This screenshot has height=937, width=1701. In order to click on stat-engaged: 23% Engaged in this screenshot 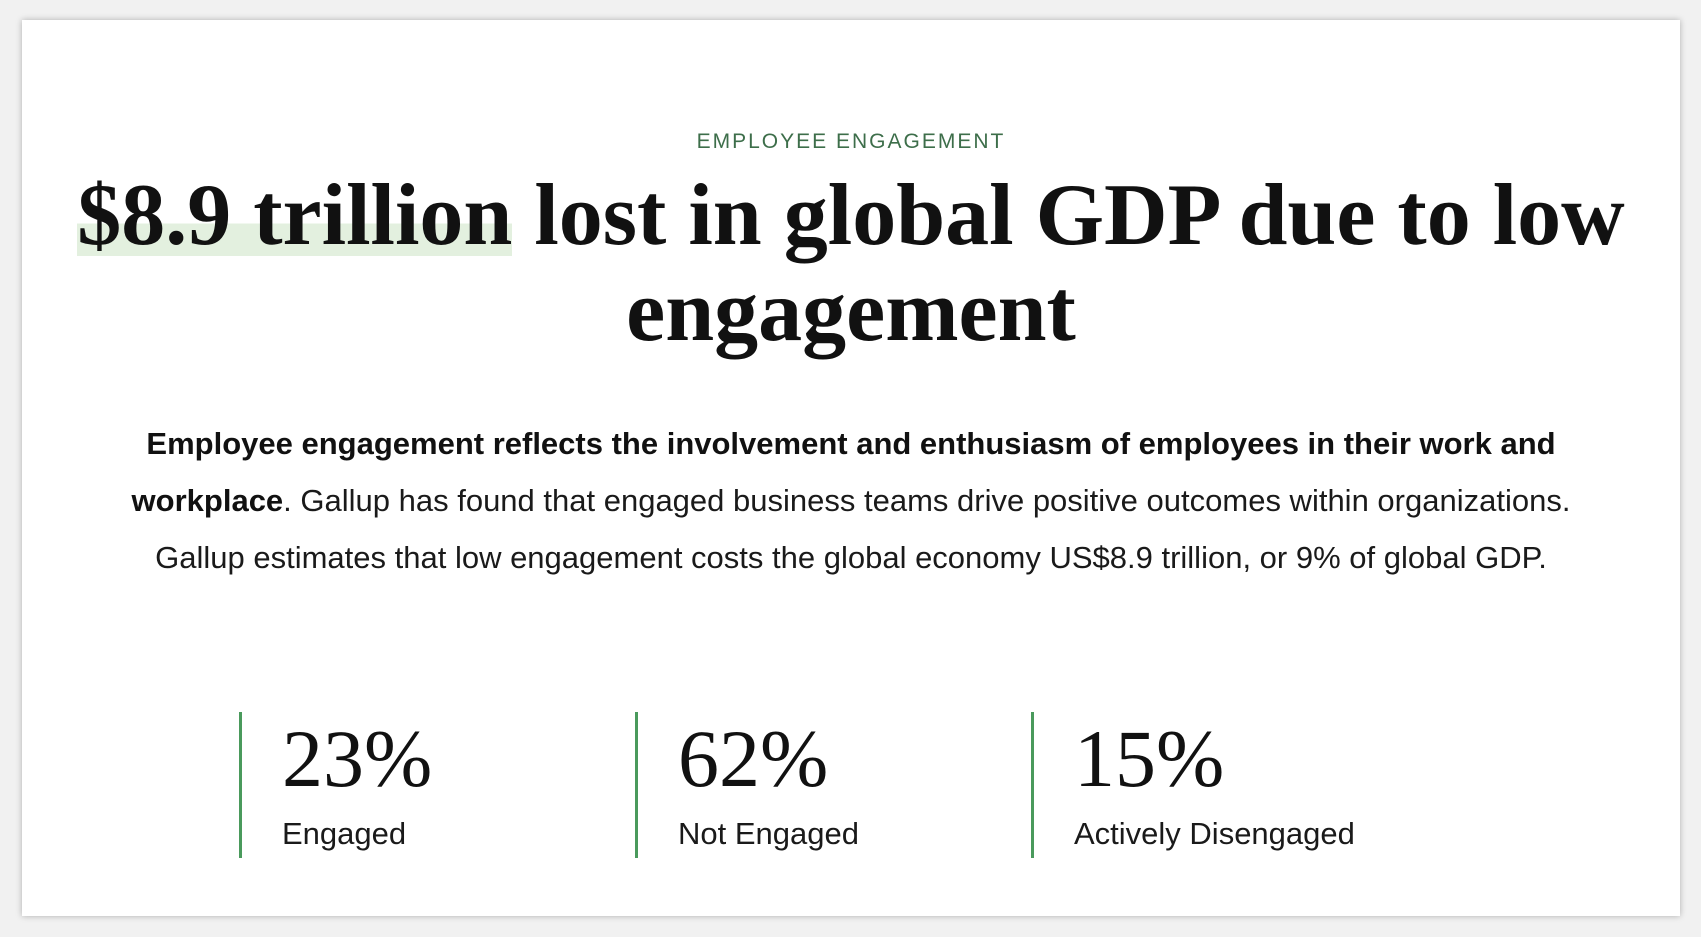, I will do `click(335, 785)`.